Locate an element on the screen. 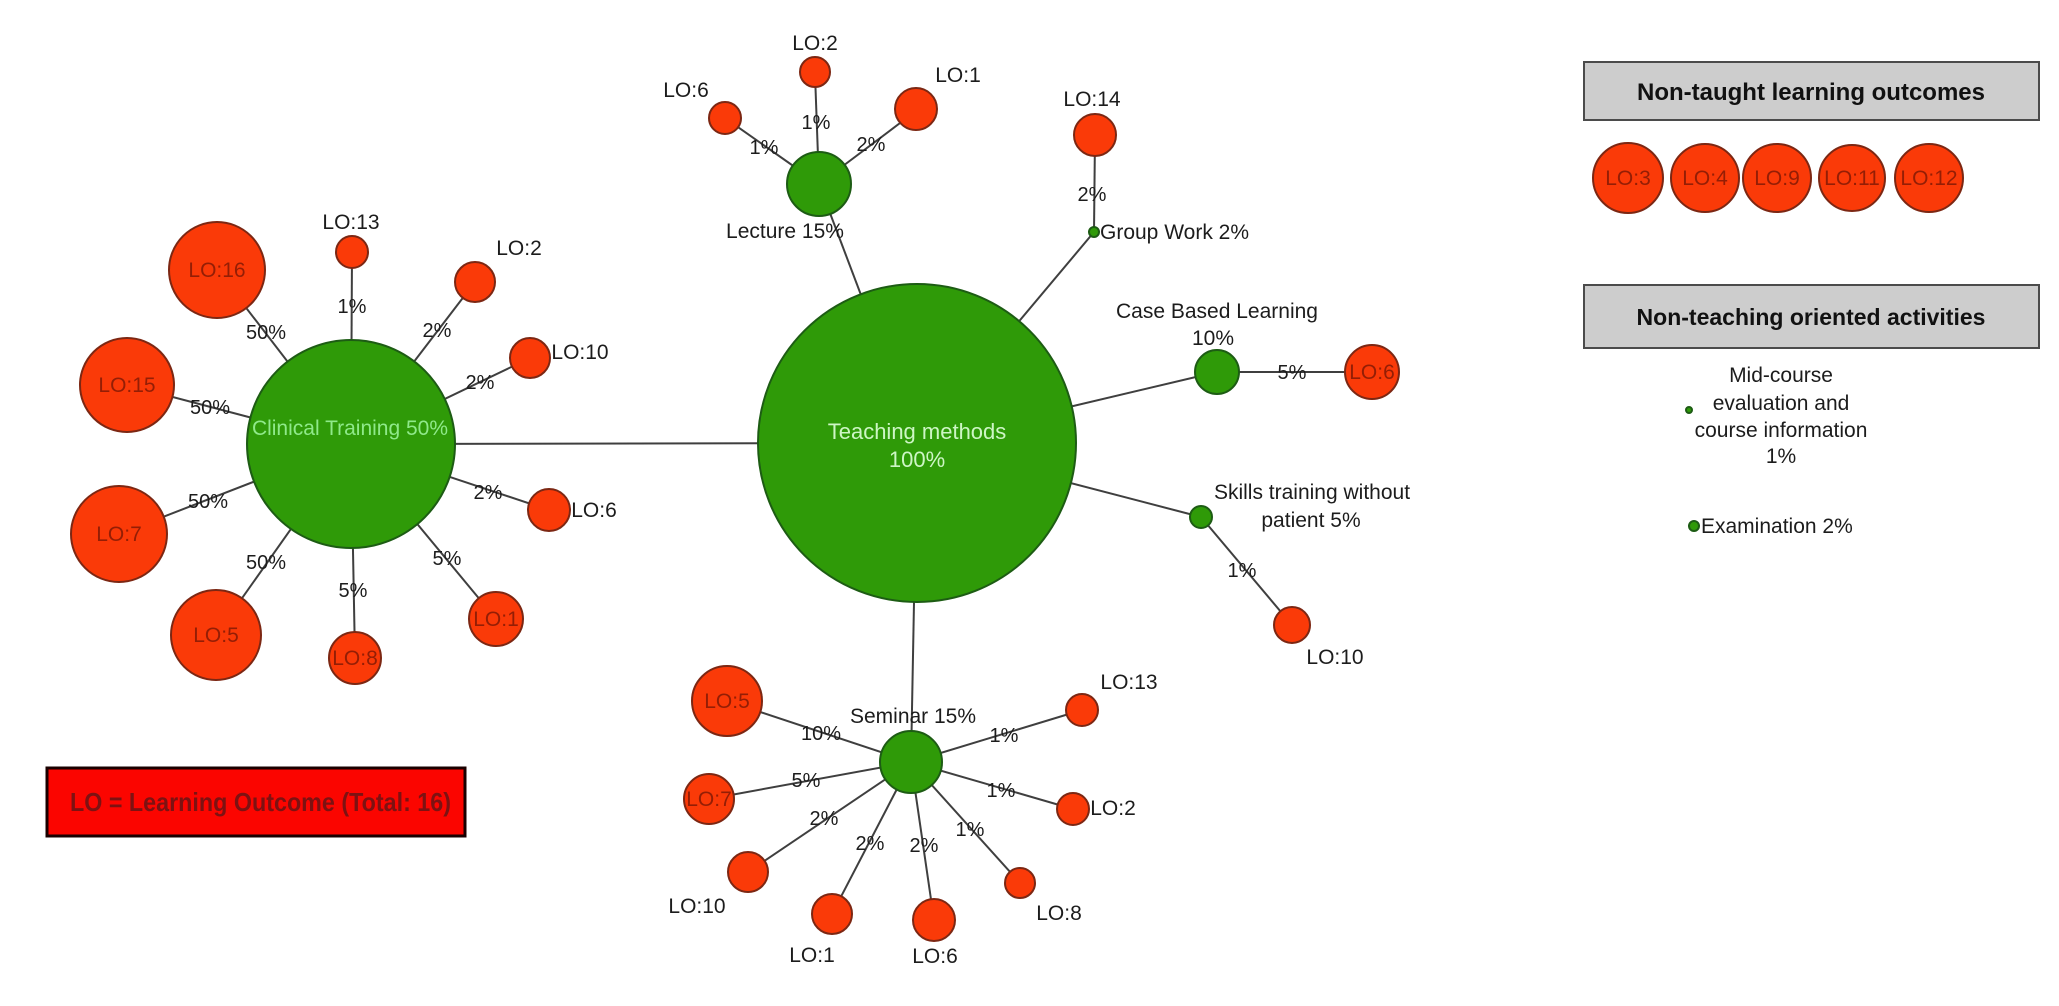 The height and width of the screenshot is (1006, 2059). svg-text: Clinical Training 50% is located at coordinates (350, 428).